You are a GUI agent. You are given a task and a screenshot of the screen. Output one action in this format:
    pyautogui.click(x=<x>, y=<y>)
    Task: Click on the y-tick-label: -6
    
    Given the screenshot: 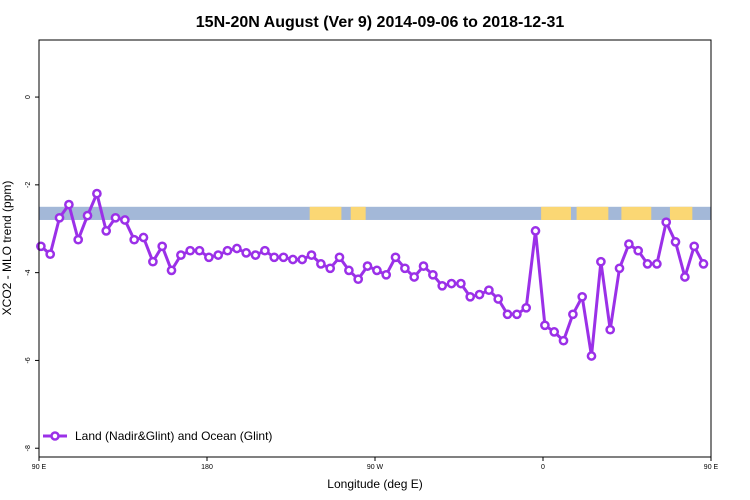 What is the action you would take?
    pyautogui.click(x=28, y=360)
    